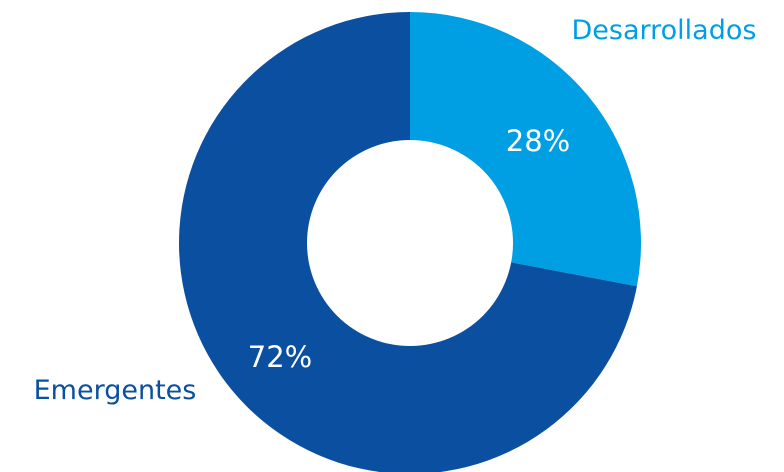 The height and width of the screenshot is (472, 784). I want to click on slice-value-emergentes: 72%, so click(280, 357).